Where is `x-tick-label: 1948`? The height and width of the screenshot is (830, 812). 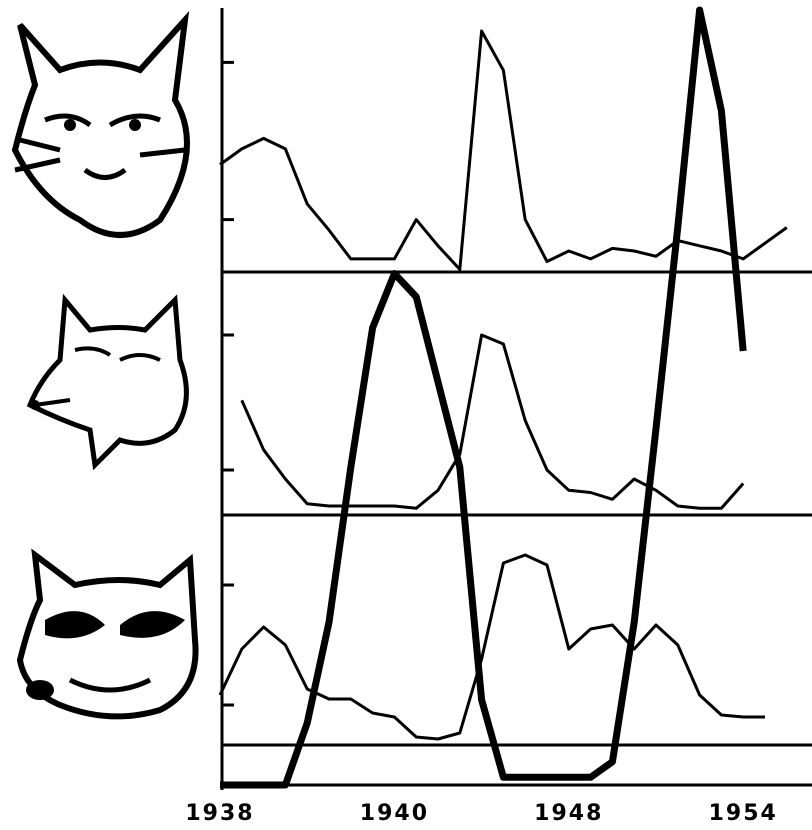
x-tick-label: 1948 is located at coordinates (568, 813).